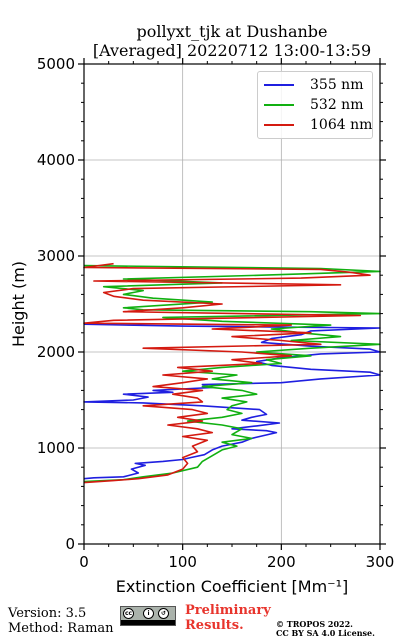  Describe the element at coordinates (56, 256) in the screenshot. I see `y-tick-label: 3000` at that location.